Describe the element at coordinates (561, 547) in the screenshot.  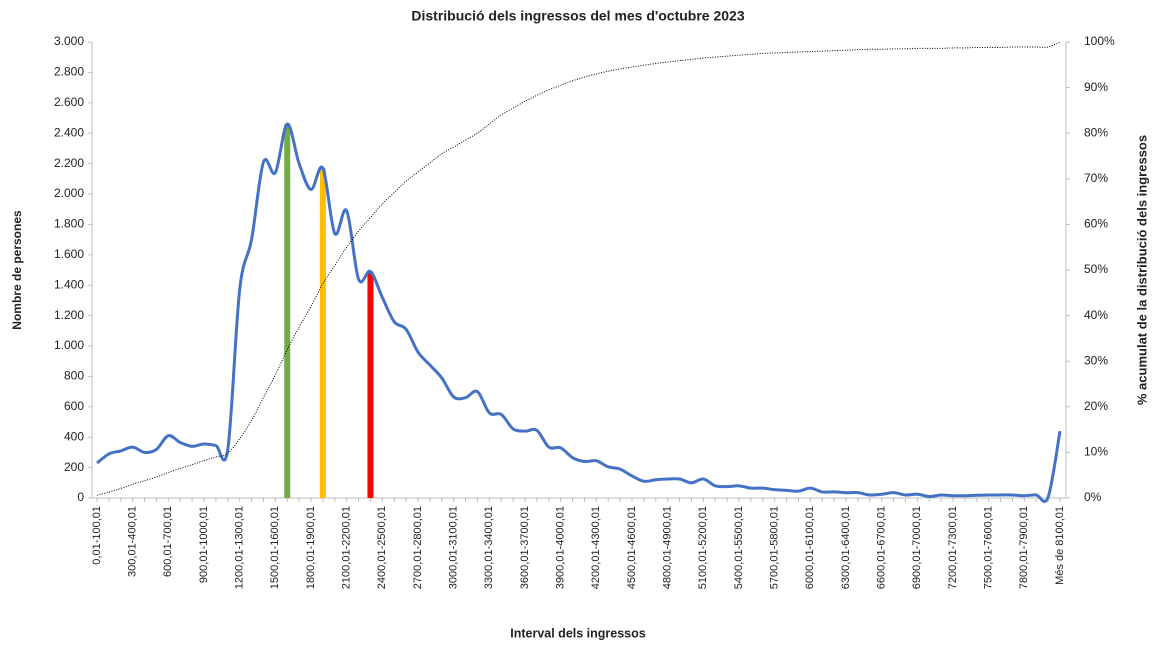
I see `x-tick-label: 3900,01-4000,01` at that location.